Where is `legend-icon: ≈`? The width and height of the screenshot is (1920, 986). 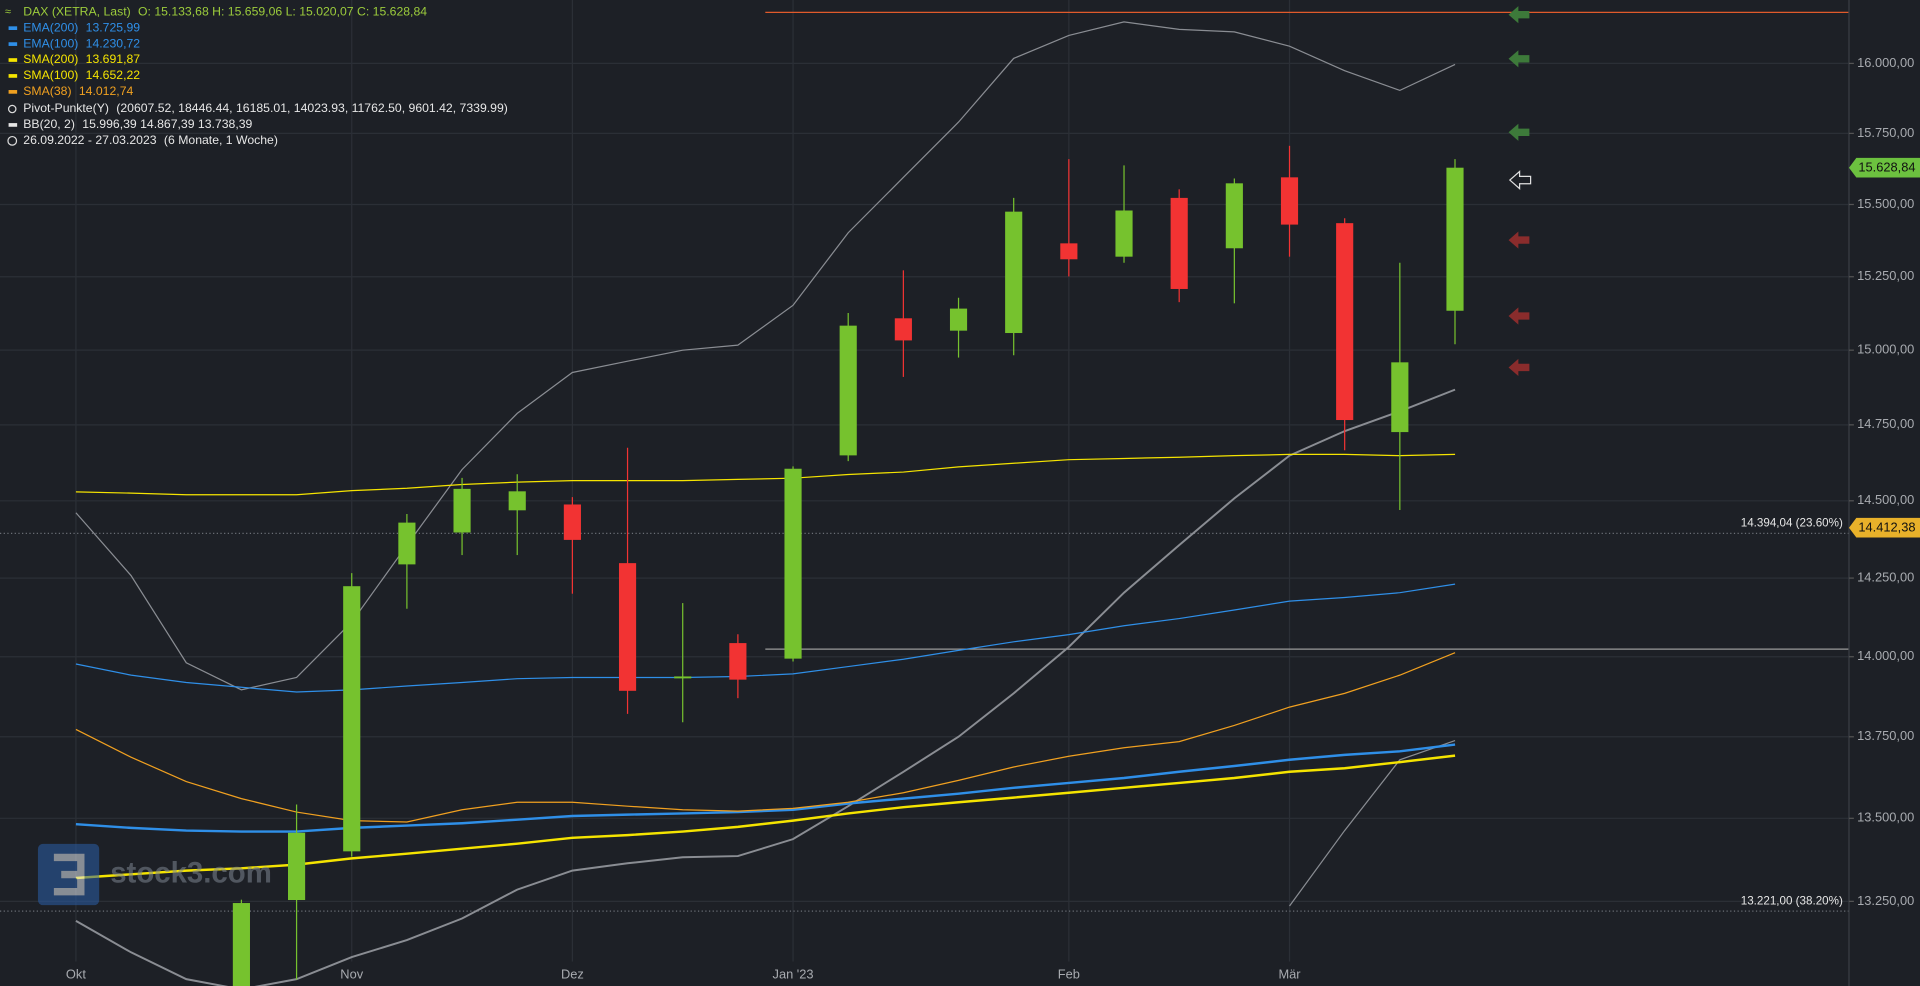
legend-icon: ≈ is located at coordinates (8, 12).